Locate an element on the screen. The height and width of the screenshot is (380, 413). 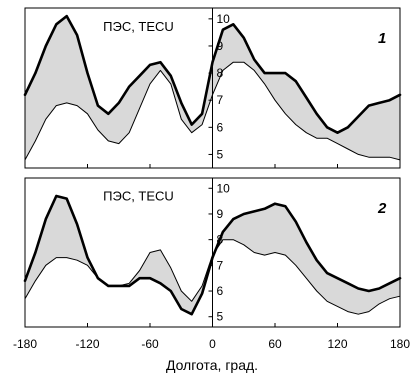
x-tick-label: -180 is located at coordinates (25, 344).